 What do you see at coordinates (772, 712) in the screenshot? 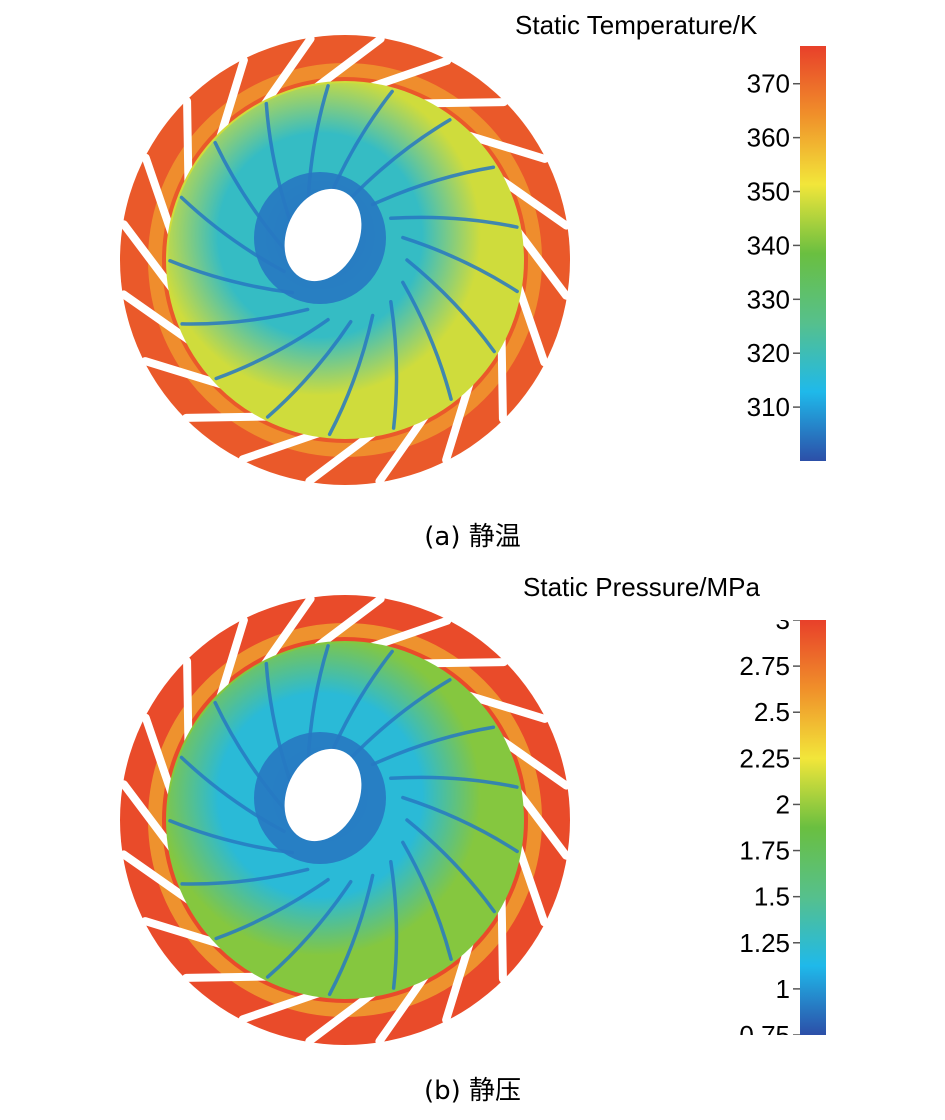
I see `colorbar-tick-label: 2.5` at bounding box center [772, 712].